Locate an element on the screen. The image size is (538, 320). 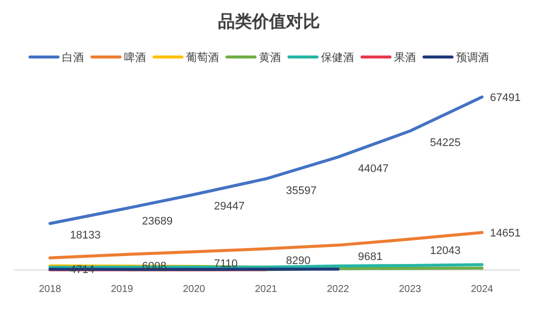
data-label: 14651 is located at coordinates (505, 233).